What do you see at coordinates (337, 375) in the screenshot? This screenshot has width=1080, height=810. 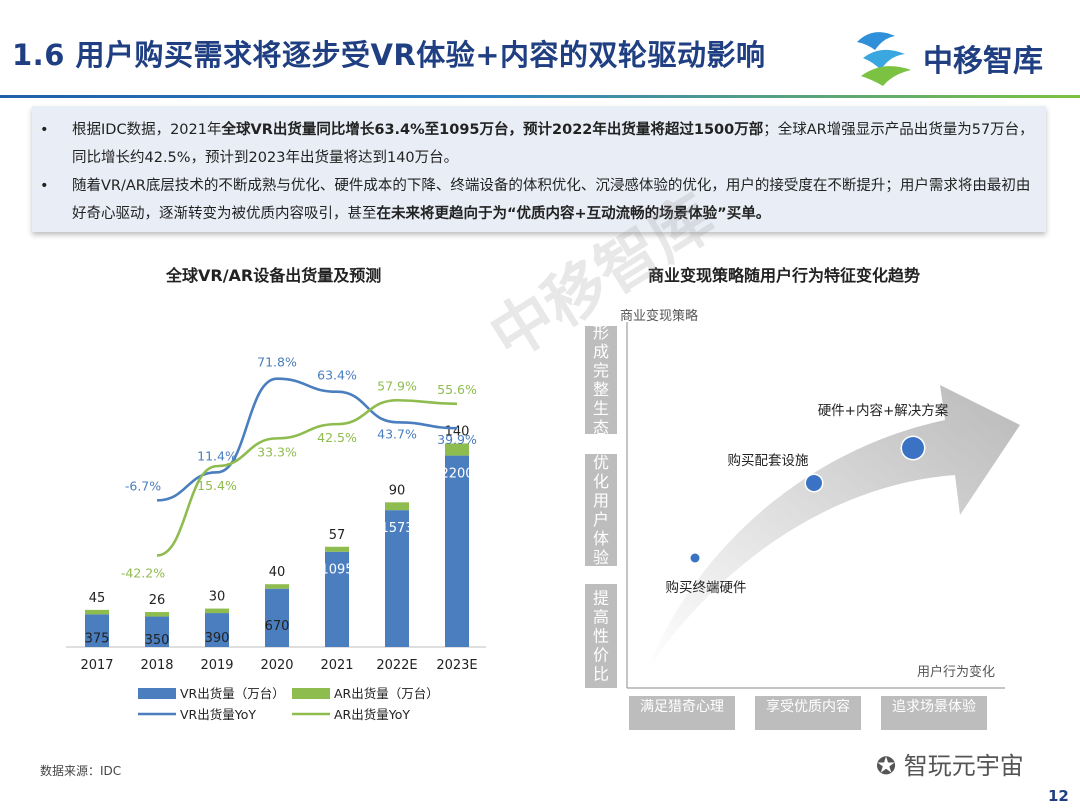 I see `yoy-data-label: 63.4%` at bounding box center [337, 375].